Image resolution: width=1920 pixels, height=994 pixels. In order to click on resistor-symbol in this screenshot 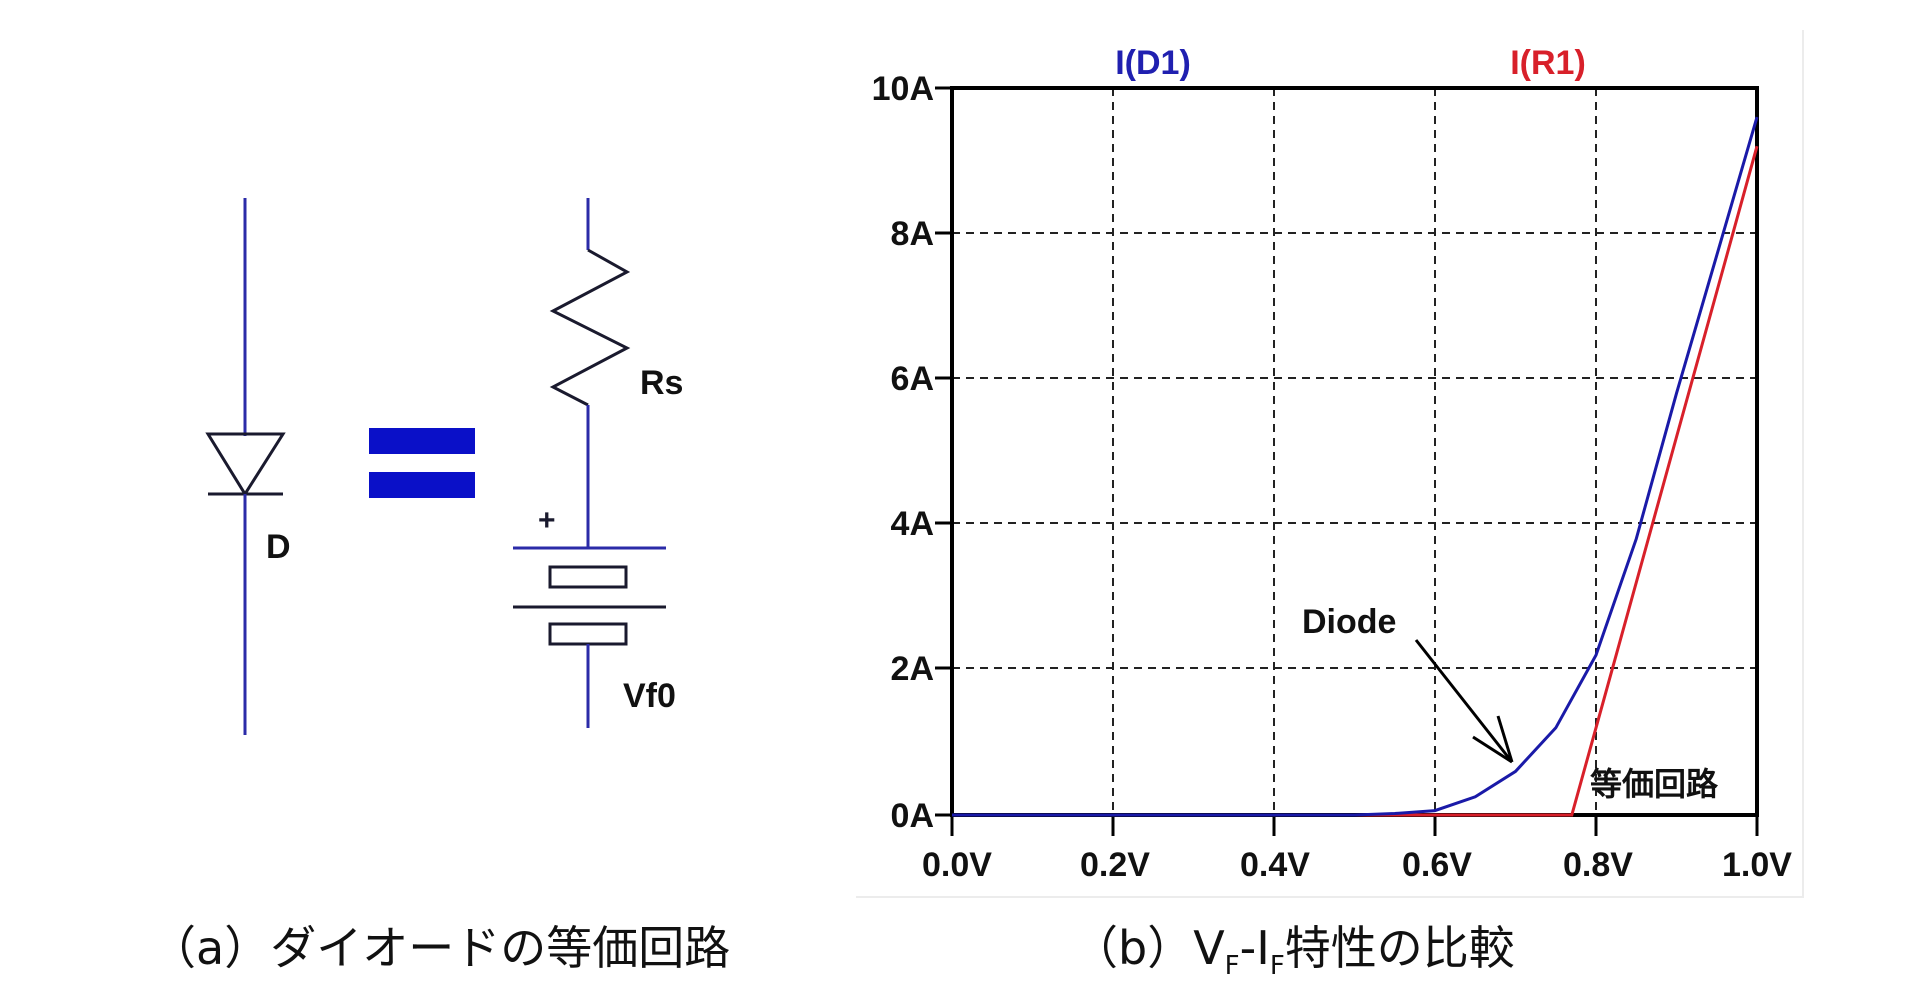, I will do `click(590, 373)`.